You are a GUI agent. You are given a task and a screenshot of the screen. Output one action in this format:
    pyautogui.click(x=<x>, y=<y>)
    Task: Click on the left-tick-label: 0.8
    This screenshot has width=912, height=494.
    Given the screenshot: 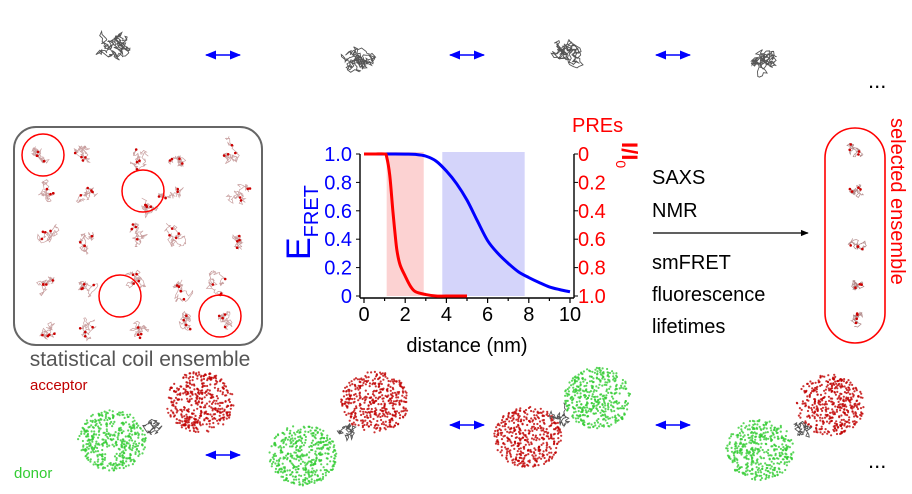 What is the action you would take?
    pyautogui.click(x=338, y=183)
    